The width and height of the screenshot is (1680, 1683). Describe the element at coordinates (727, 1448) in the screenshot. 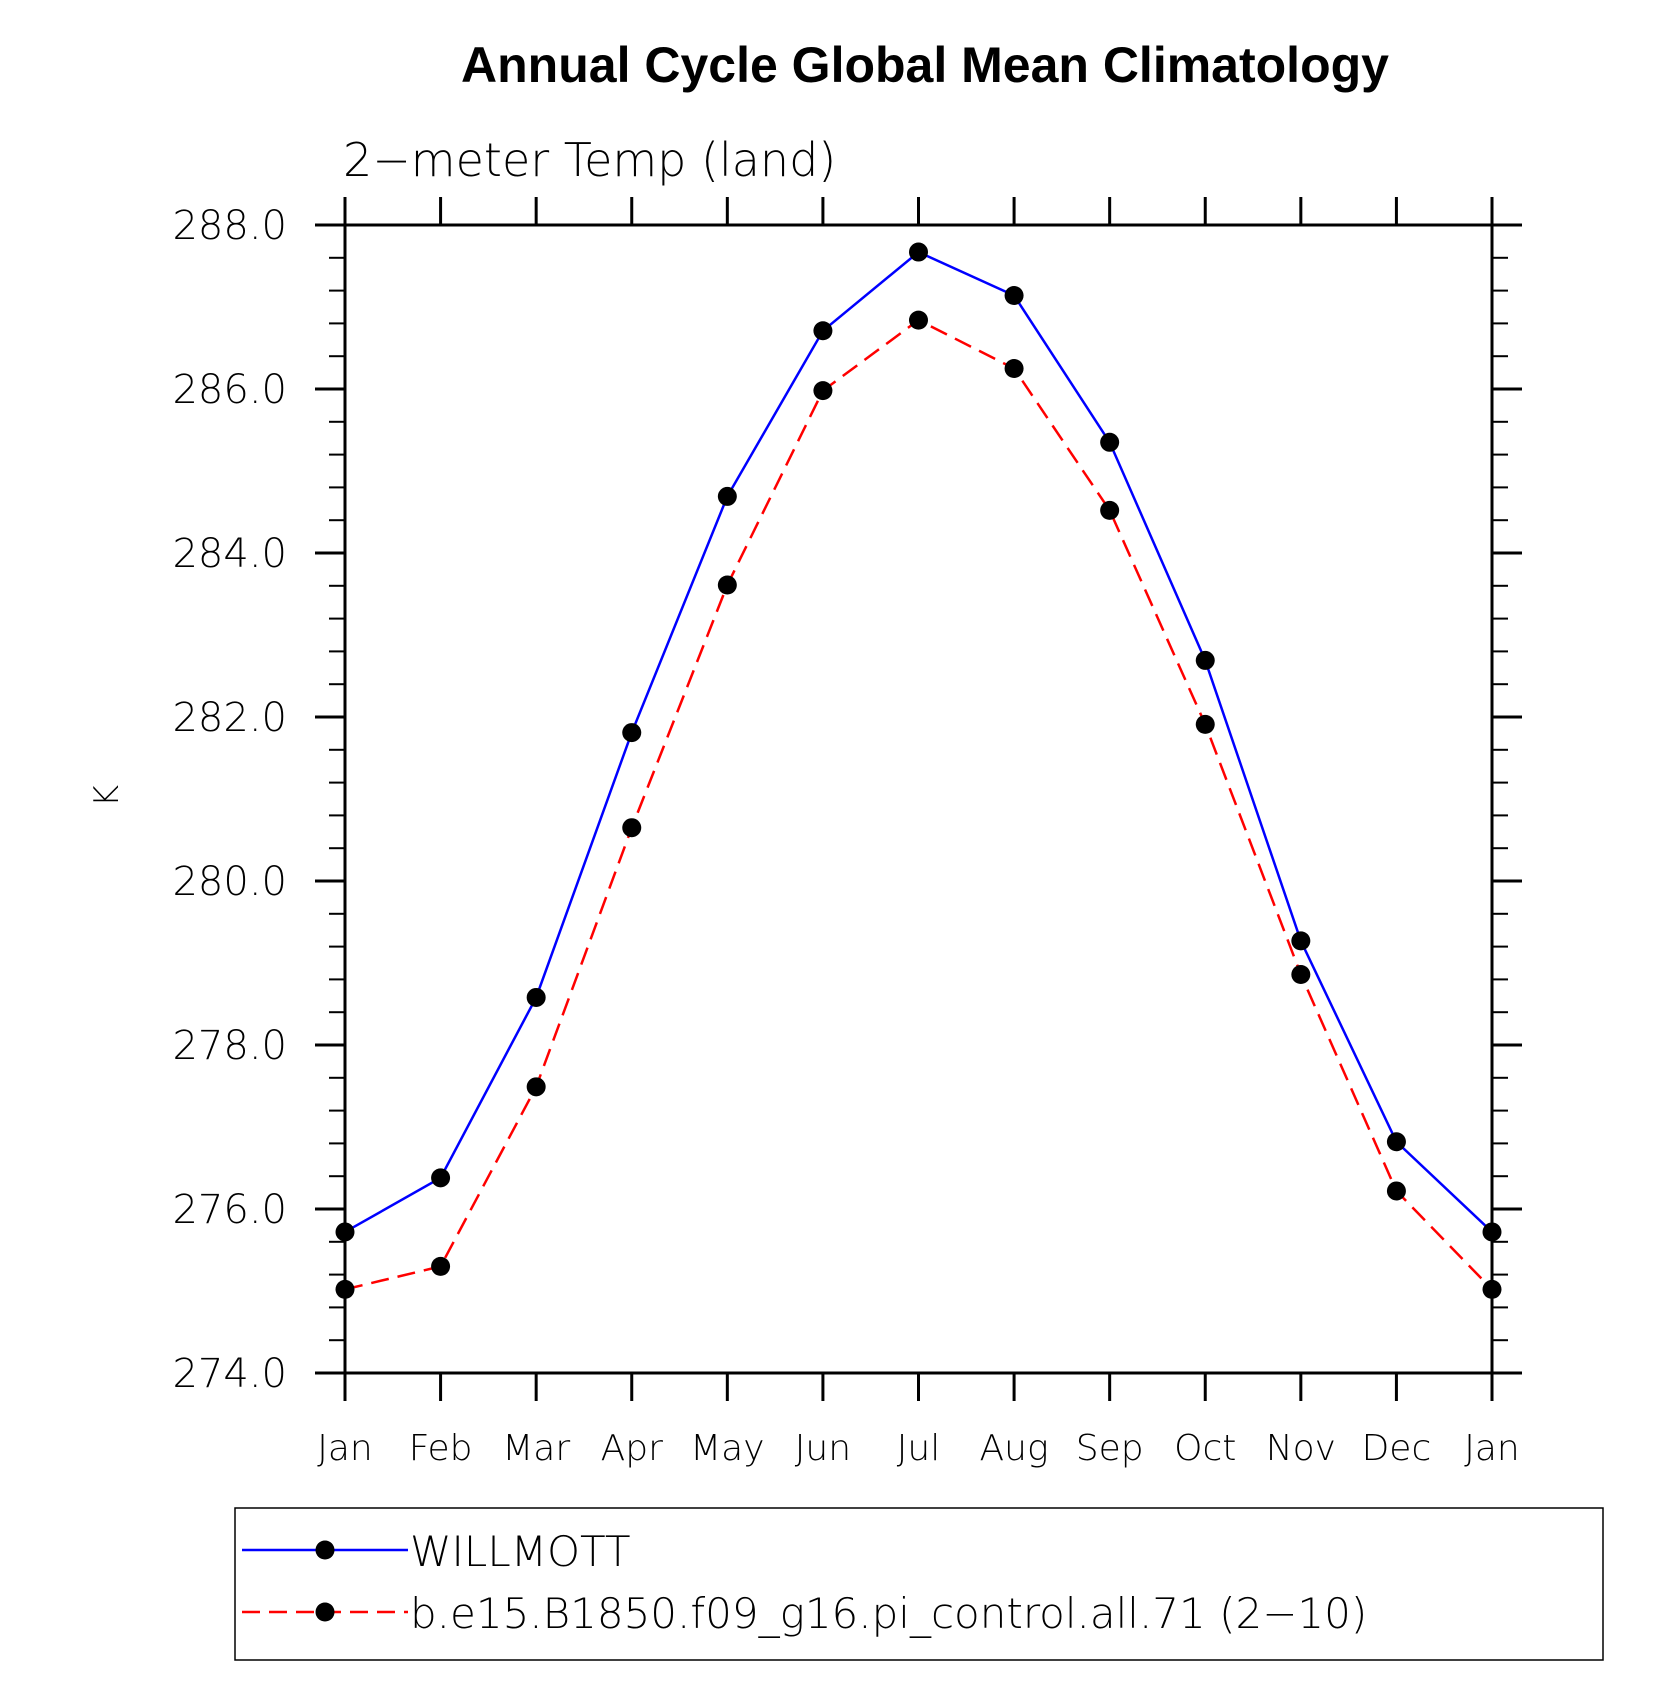

I see `x-tick-label: May` at that location.